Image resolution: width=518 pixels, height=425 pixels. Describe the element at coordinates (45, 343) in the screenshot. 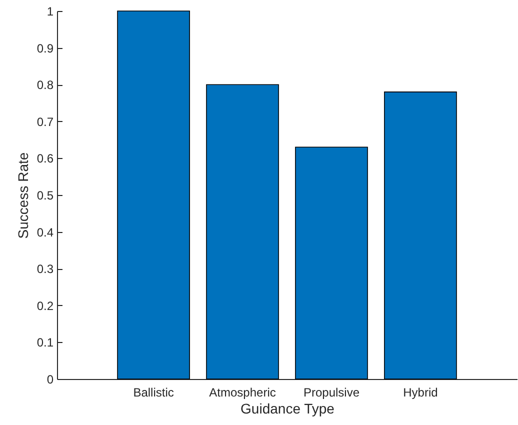

I see `y-tick-label: 0.1` at that location.